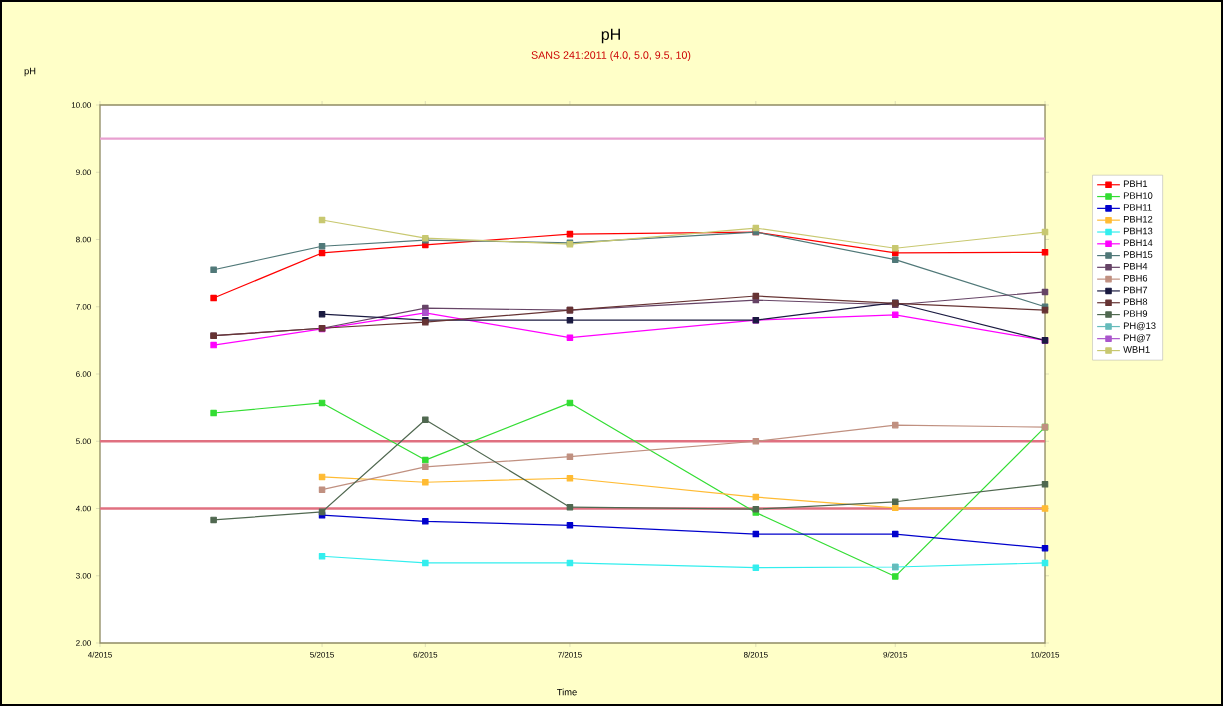  What do you see at coordinates (1138, 231) in the screenshot?
I see `legend-label: PBH13` at bounding box center [1138, 231].